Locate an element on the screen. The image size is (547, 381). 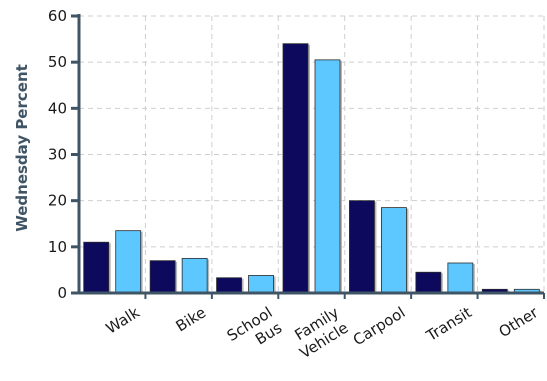
y-tick-label: 10 is located at coordinates (57, 247).